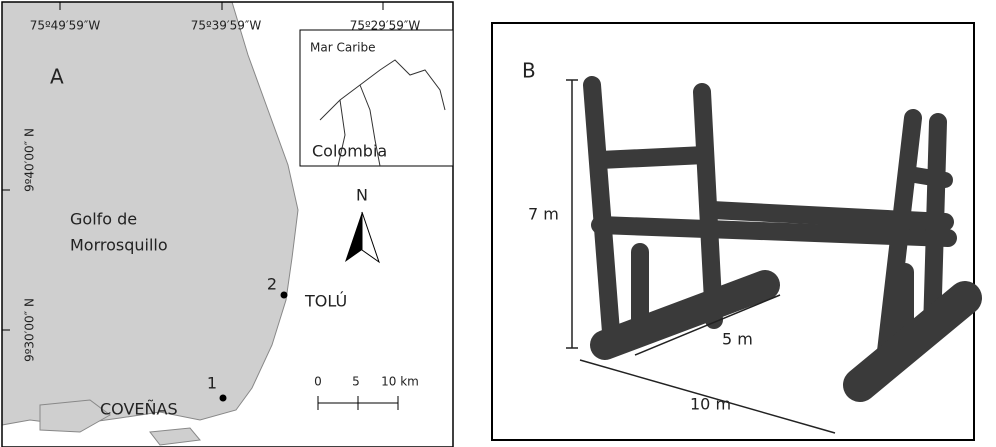 This screenshot has width=996, height=447. Describe the element at coordinates (529, 71) in the screenshot. I see `panel-label: B` at that location.